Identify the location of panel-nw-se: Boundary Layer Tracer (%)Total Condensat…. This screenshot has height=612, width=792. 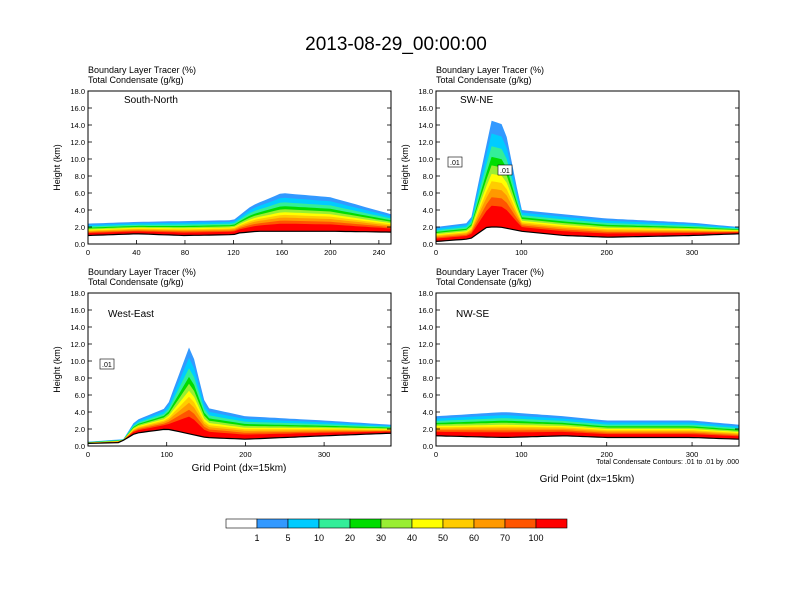
(570, 363).